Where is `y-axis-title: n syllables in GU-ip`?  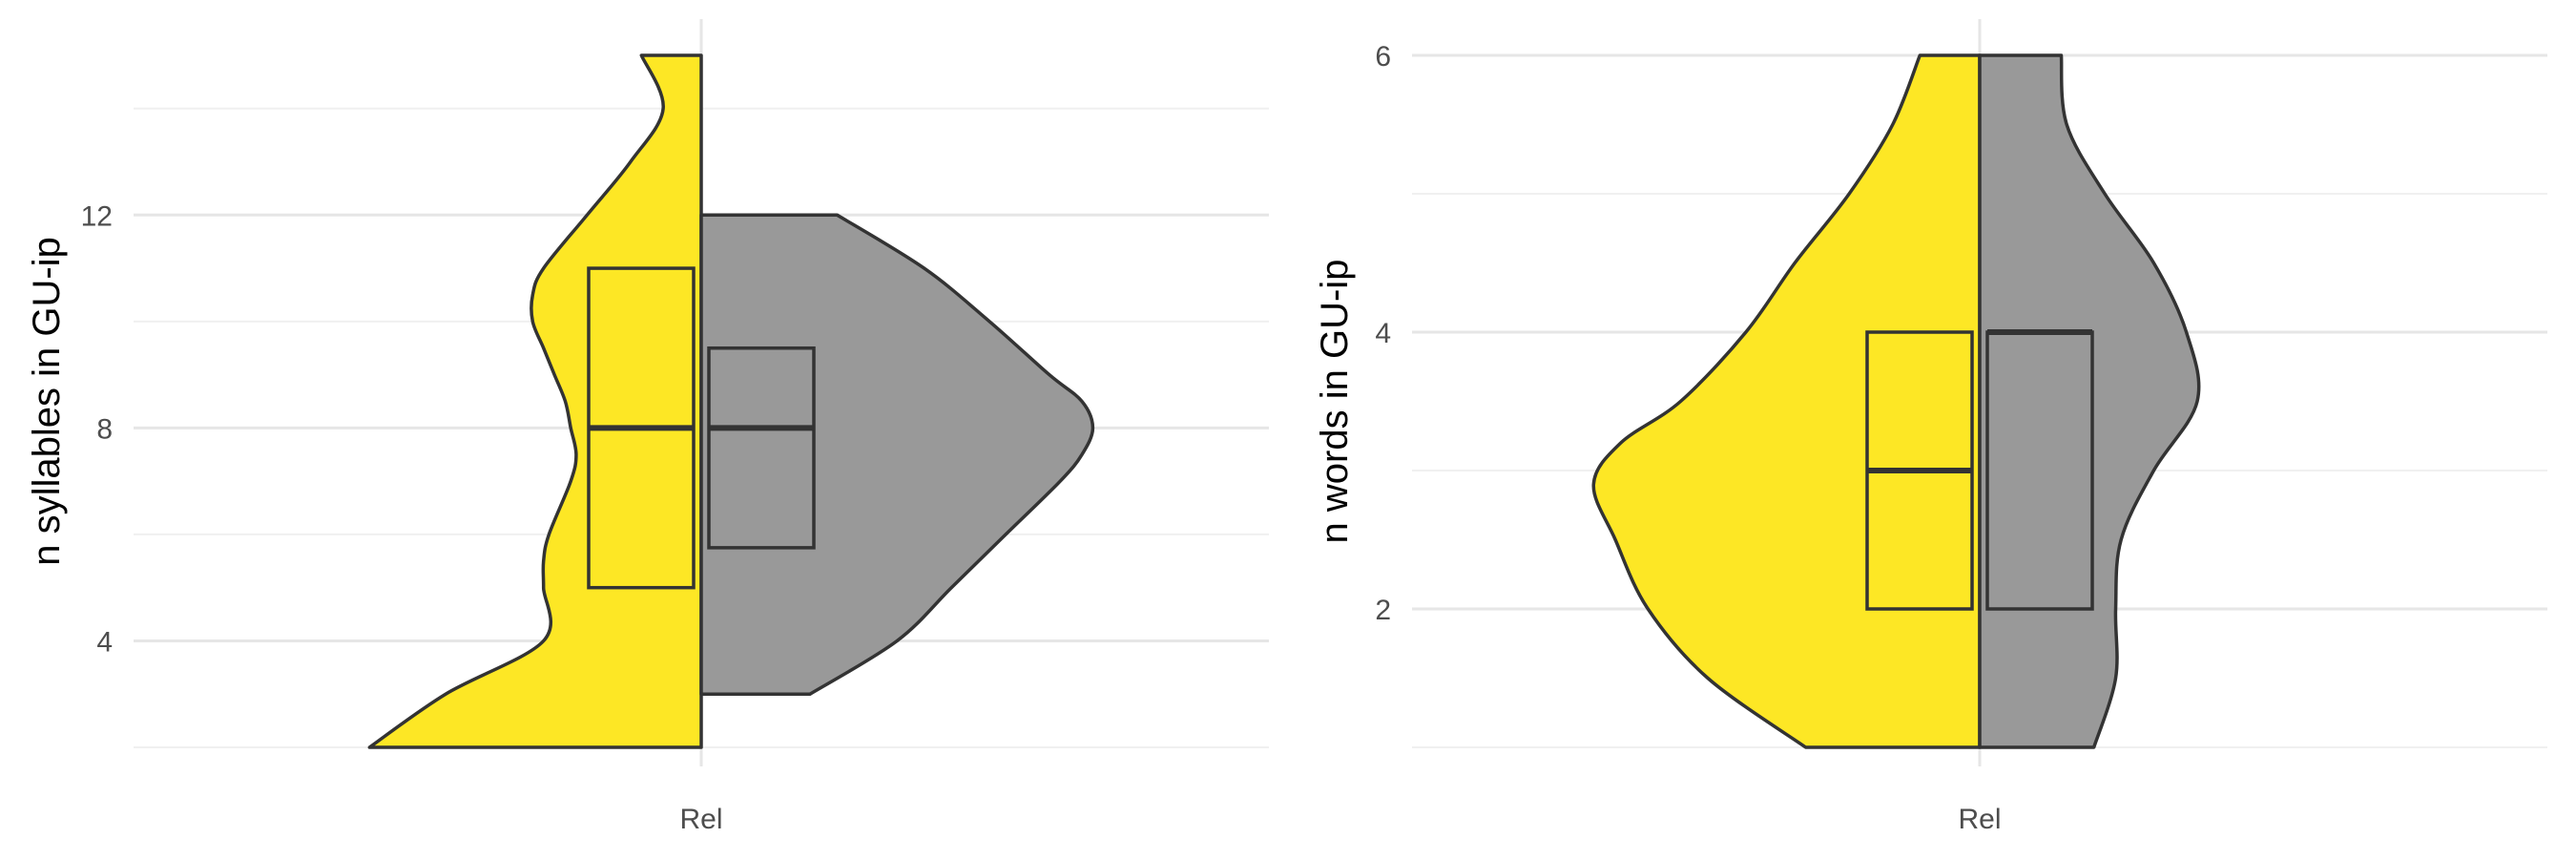
y-axis-title: n syllables in GU-ip is located at coordinates (47, 401).